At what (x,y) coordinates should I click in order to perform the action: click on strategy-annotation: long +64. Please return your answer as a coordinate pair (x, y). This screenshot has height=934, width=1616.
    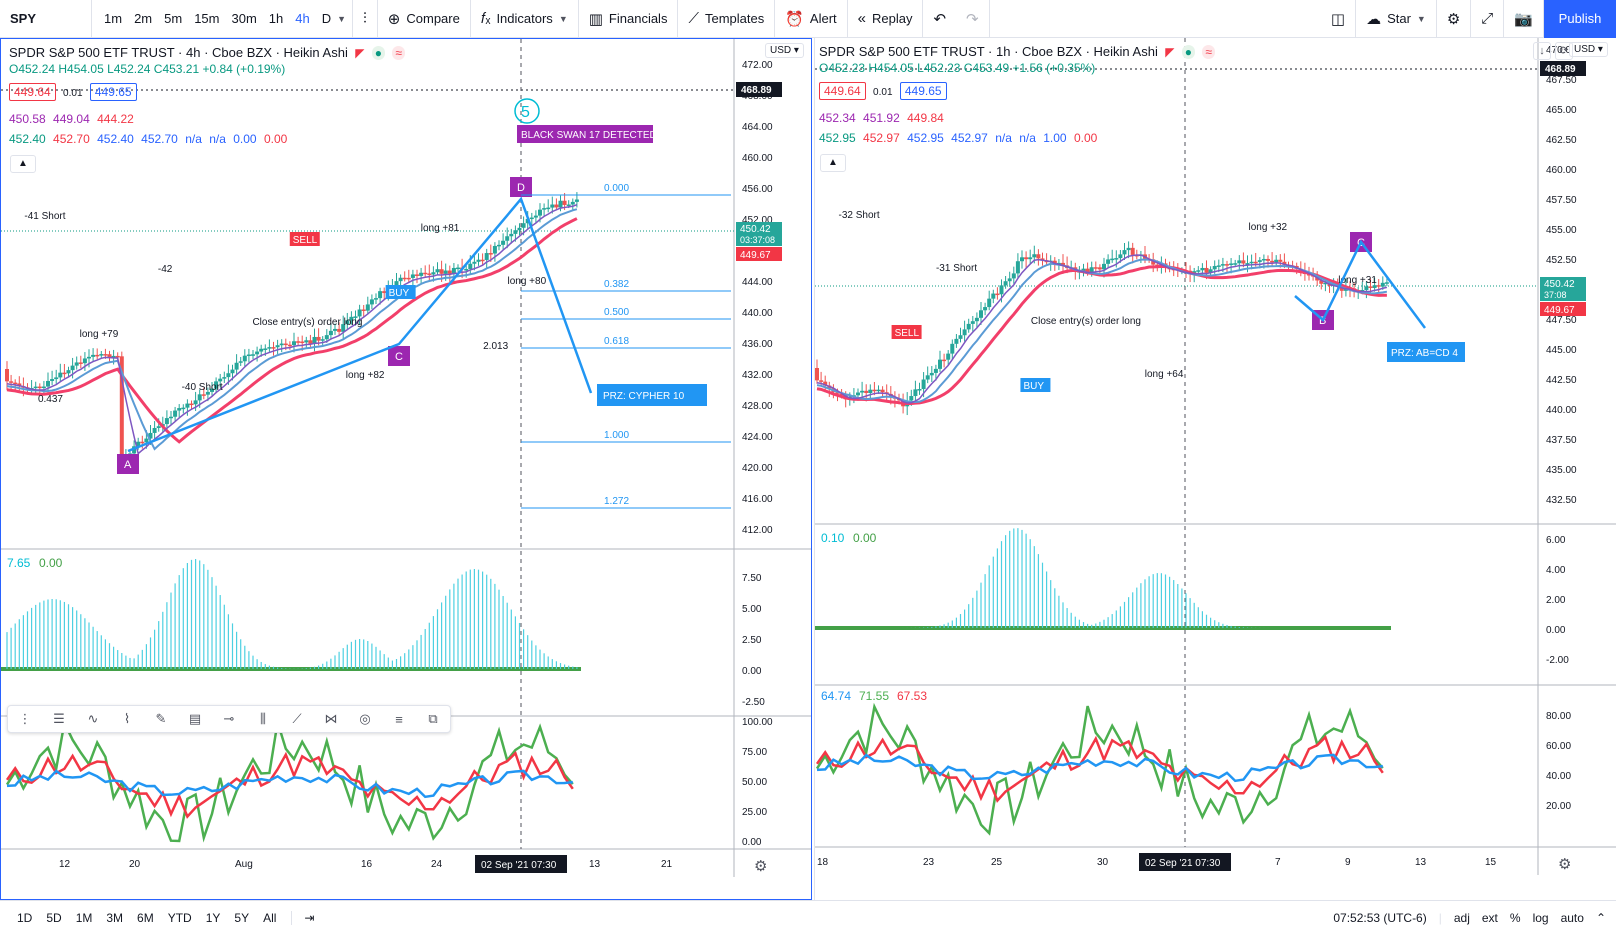
    Looking at the image, I should click on (1164, 374).